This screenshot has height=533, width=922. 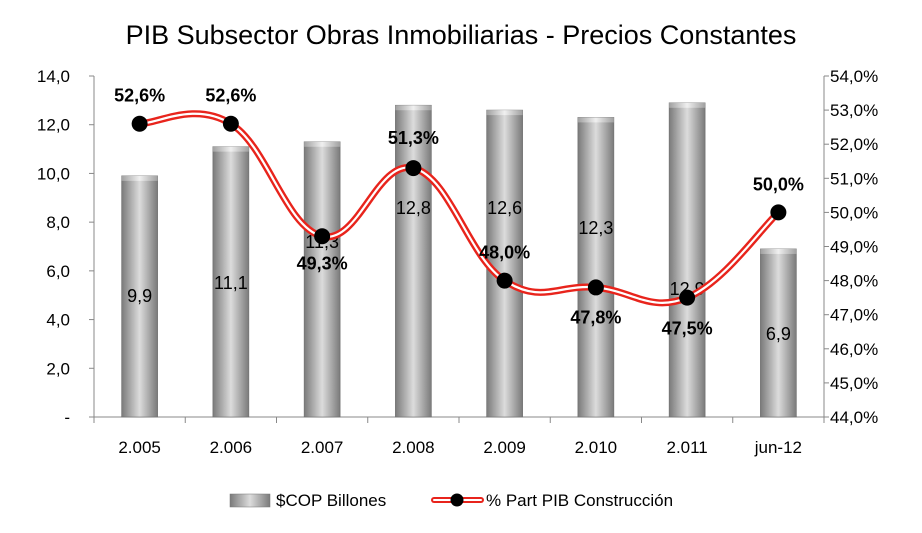 What do you see at coordinates (687, 329) in the screenshot?
I see `line-label: 47,5%` at bounding box center [687, 329].